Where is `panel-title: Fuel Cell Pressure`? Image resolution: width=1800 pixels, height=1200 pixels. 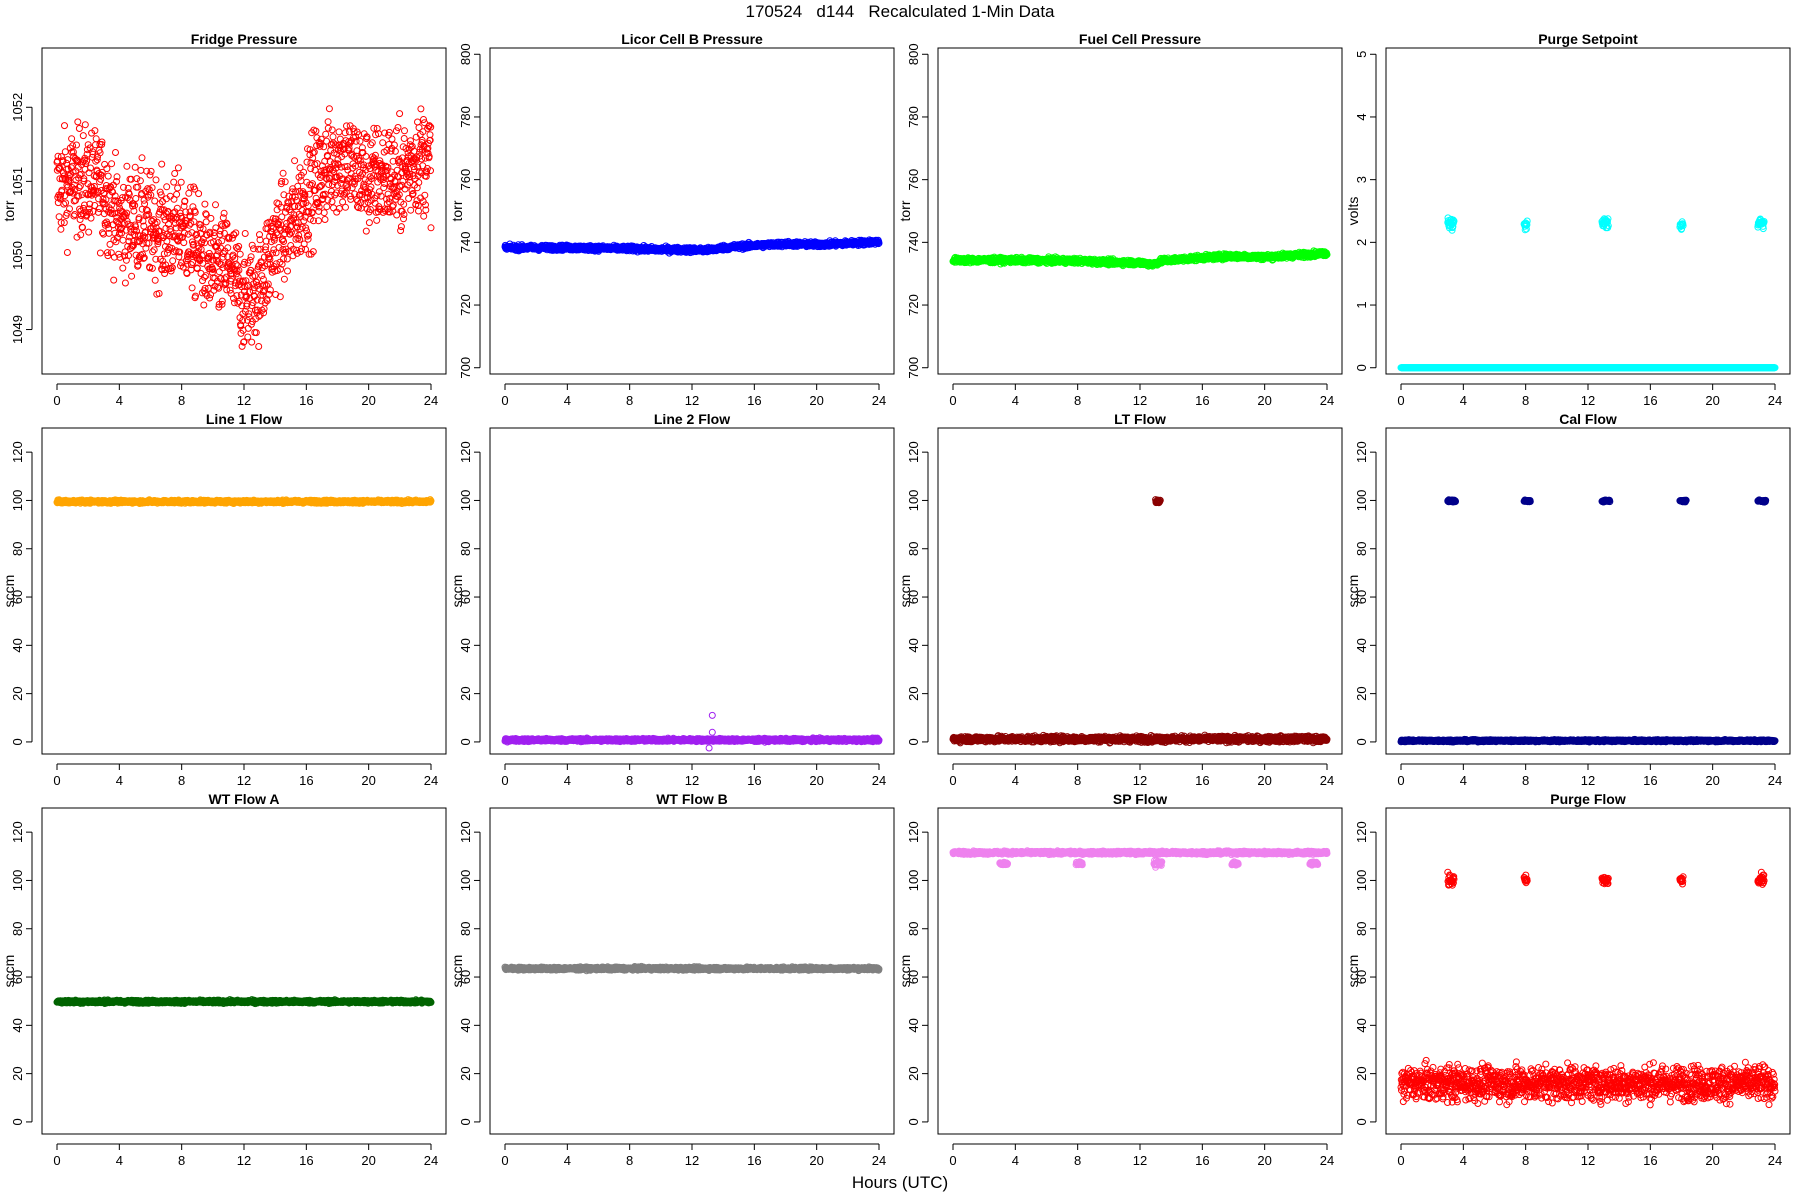
panel-title: Fuel Cell Pressure is located at coordinates (1140, 39).